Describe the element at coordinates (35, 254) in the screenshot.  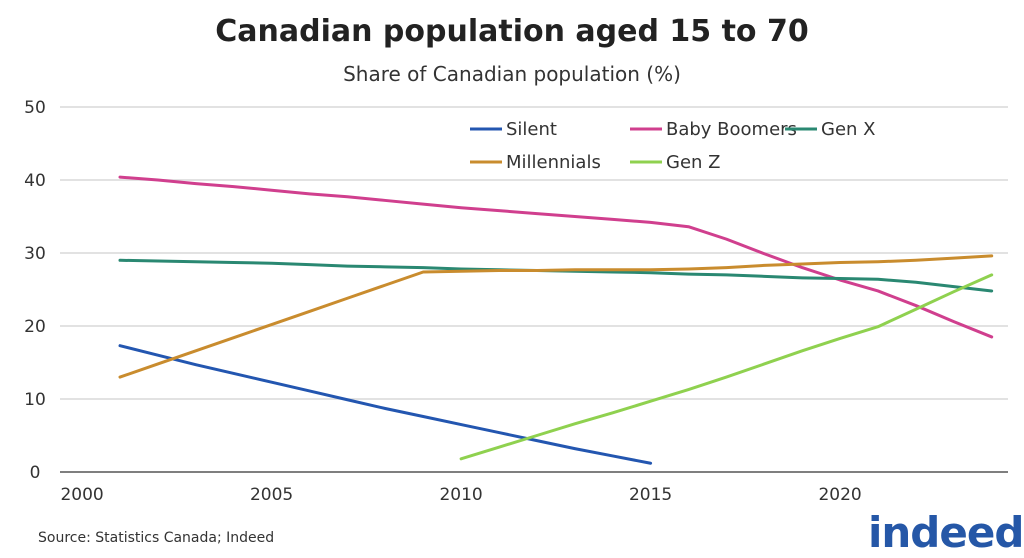
I see `y-tick-label: 30` at that location.